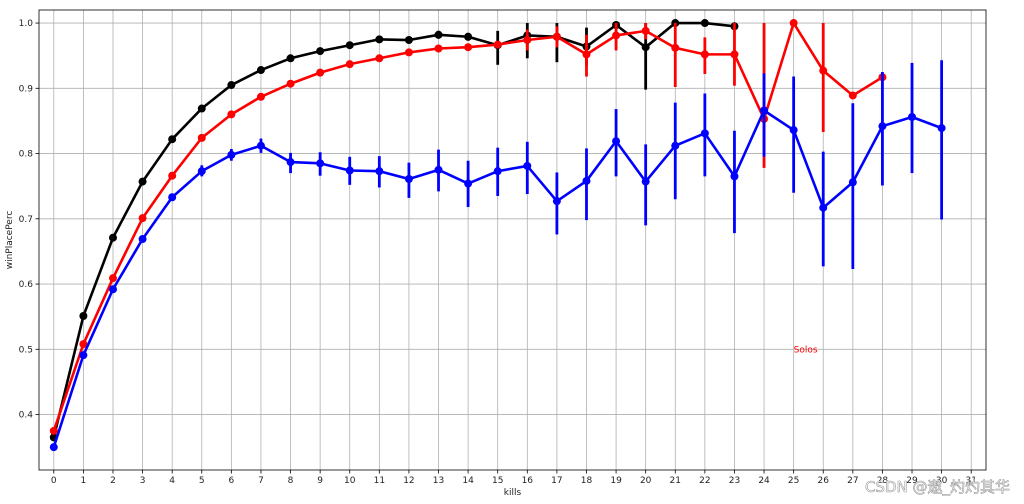 This screenshot has height=504, width=1024. What do you see at coordinates (350, 481) in the screenshot?
I see `x-tick-label: 10` at bounding box center [350, 481].